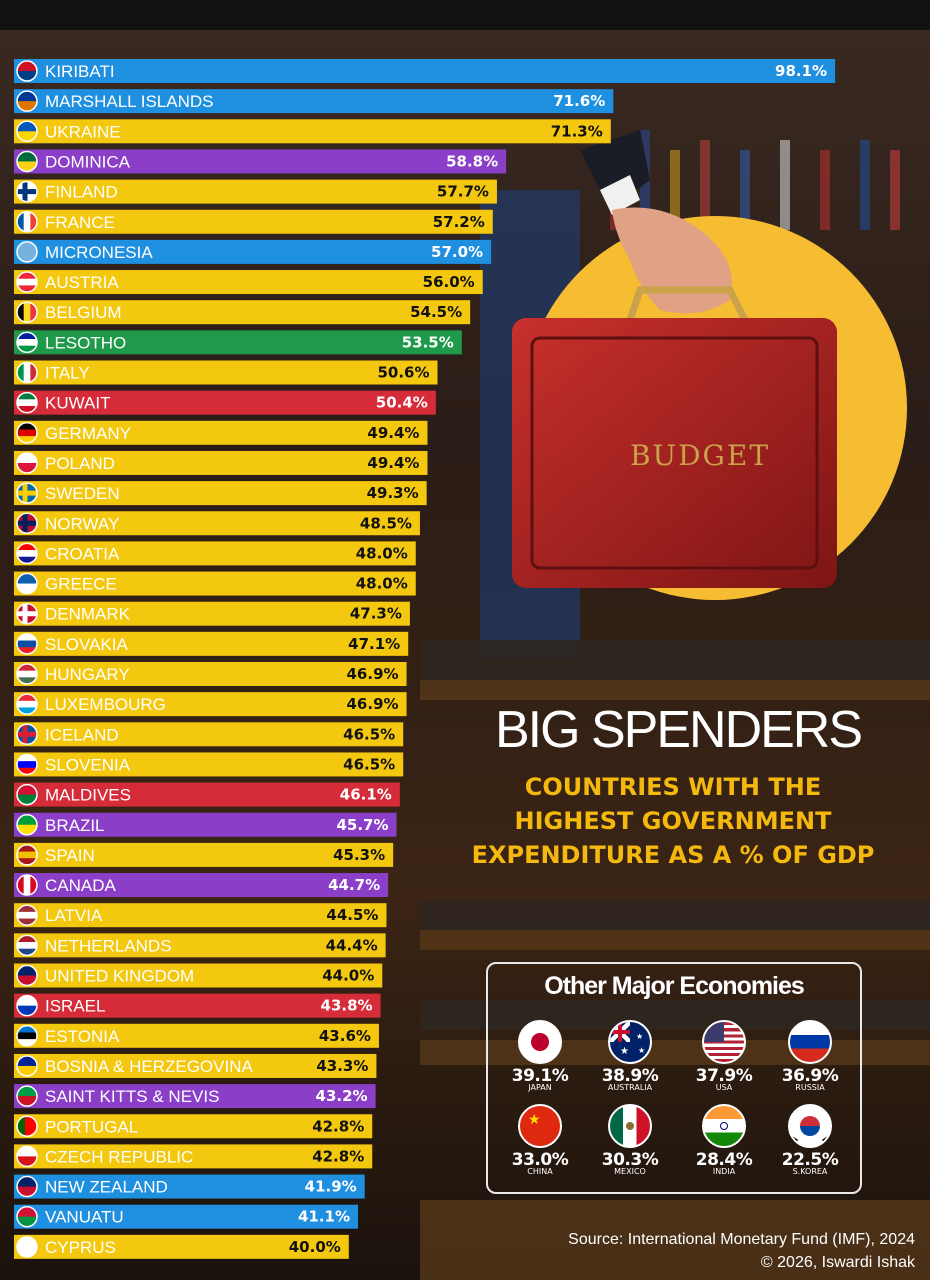 This screenshot has height=1280, width=930. I want to click on page-title: BIG SPENDERS, so click(678, 730).